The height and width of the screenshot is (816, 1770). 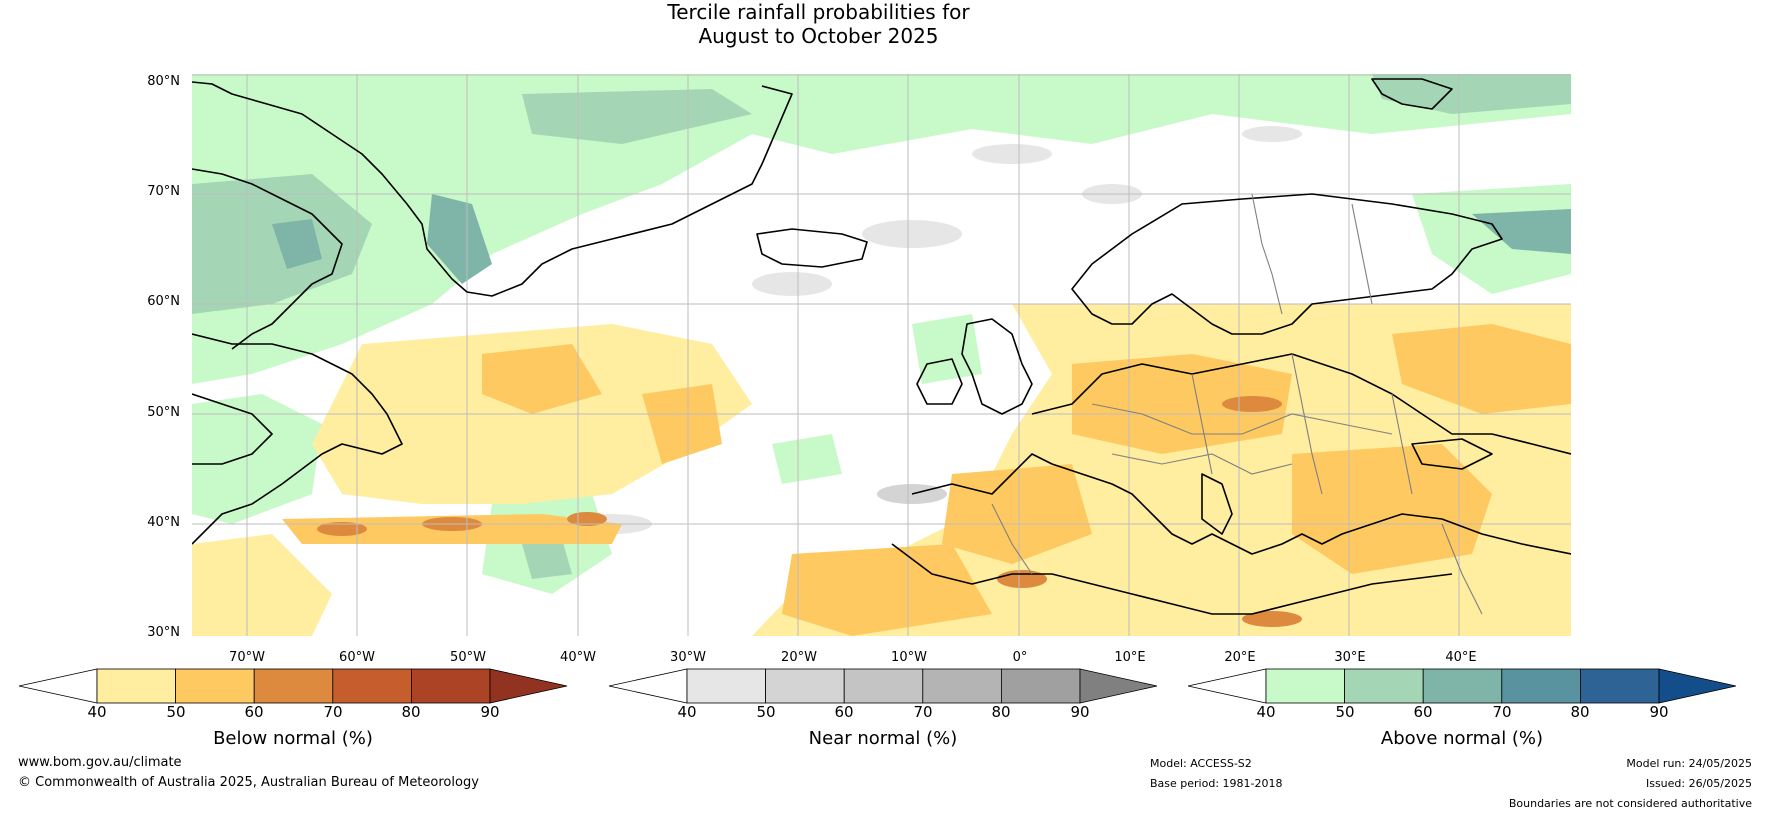 I want to click on lon-label-70w: 70°W, so click(x=247, y=657).